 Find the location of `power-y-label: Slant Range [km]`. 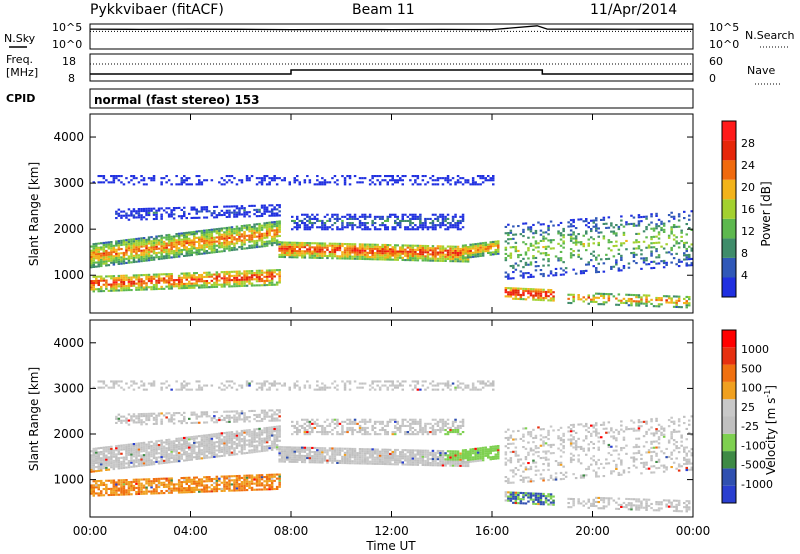

power-y-label: Slant Range [km] is located at coordinates (34, 214).